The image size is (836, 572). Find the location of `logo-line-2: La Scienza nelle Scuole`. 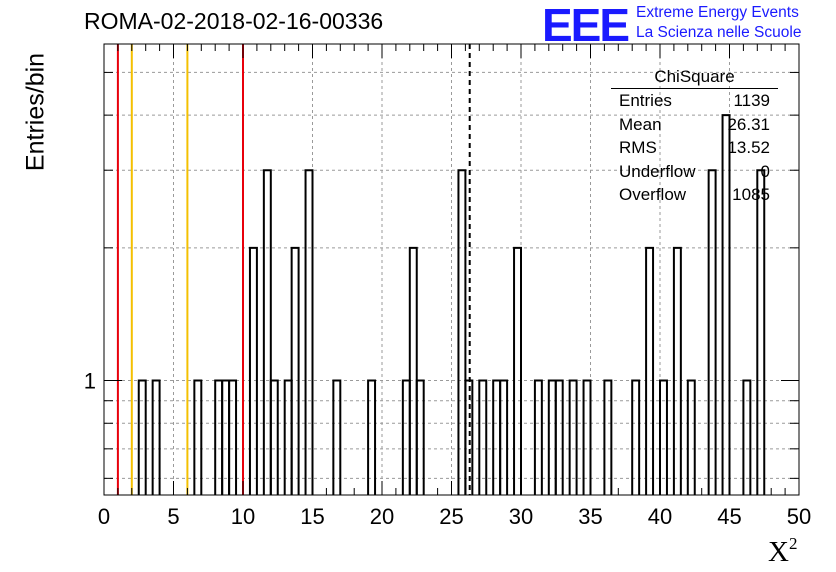

logo-line-2: La Scienza nelle Scuole is located at coordinates (719, 32).